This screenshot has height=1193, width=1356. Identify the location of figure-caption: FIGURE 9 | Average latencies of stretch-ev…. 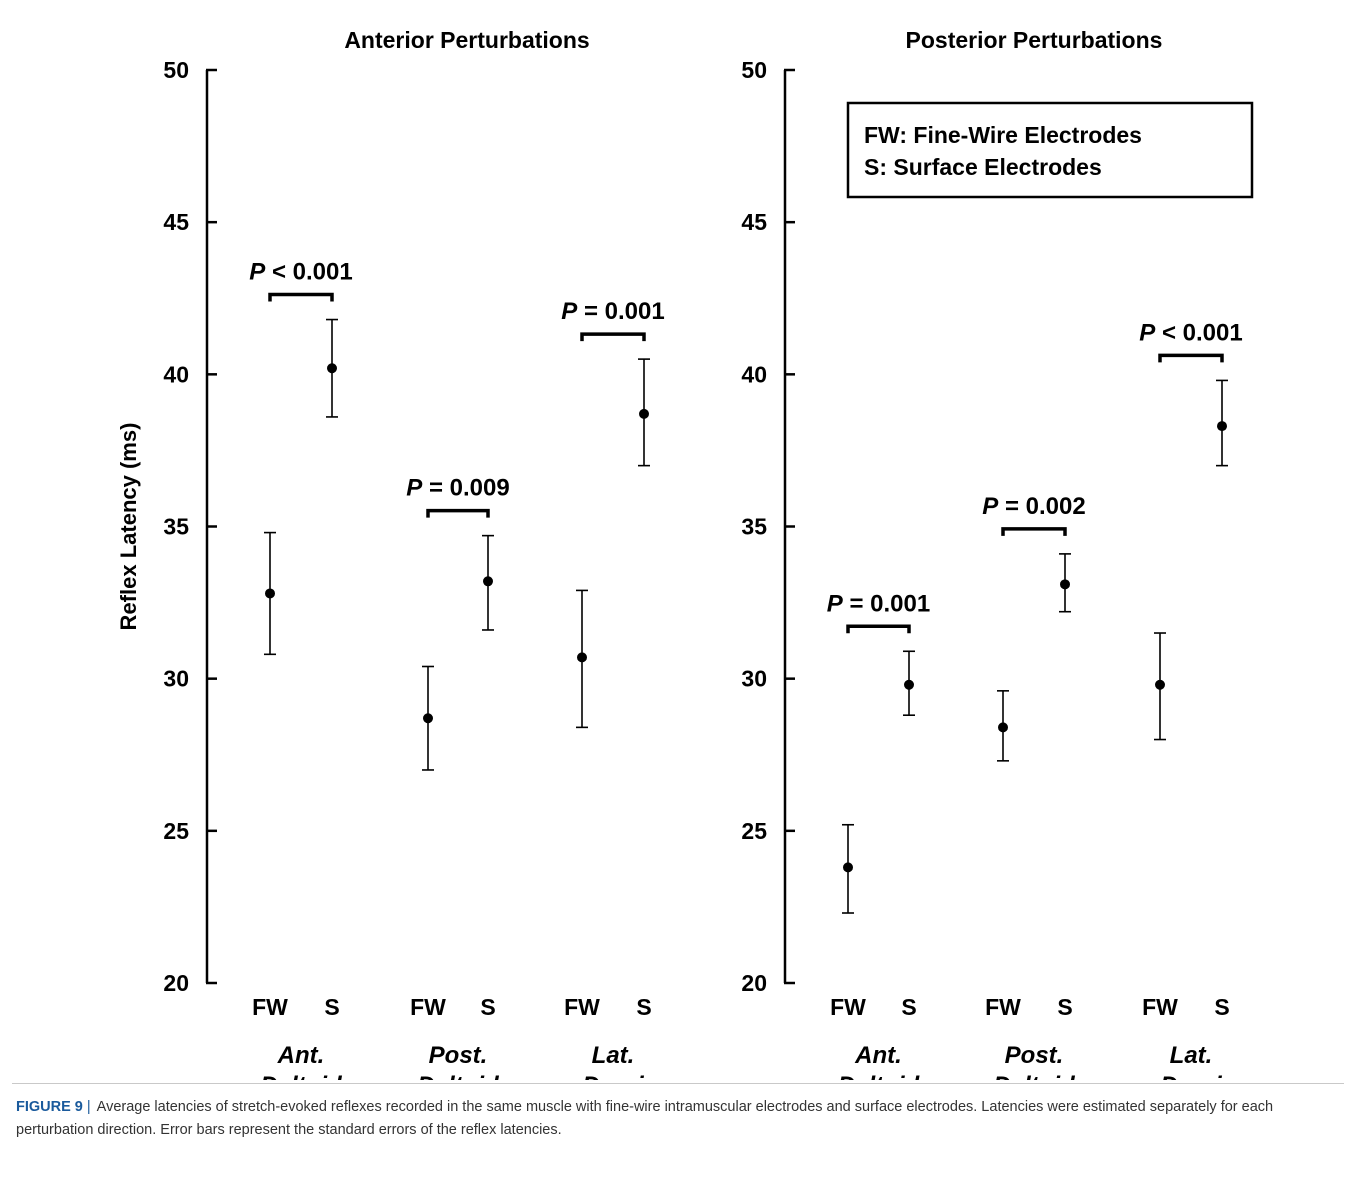
(676, 1119).